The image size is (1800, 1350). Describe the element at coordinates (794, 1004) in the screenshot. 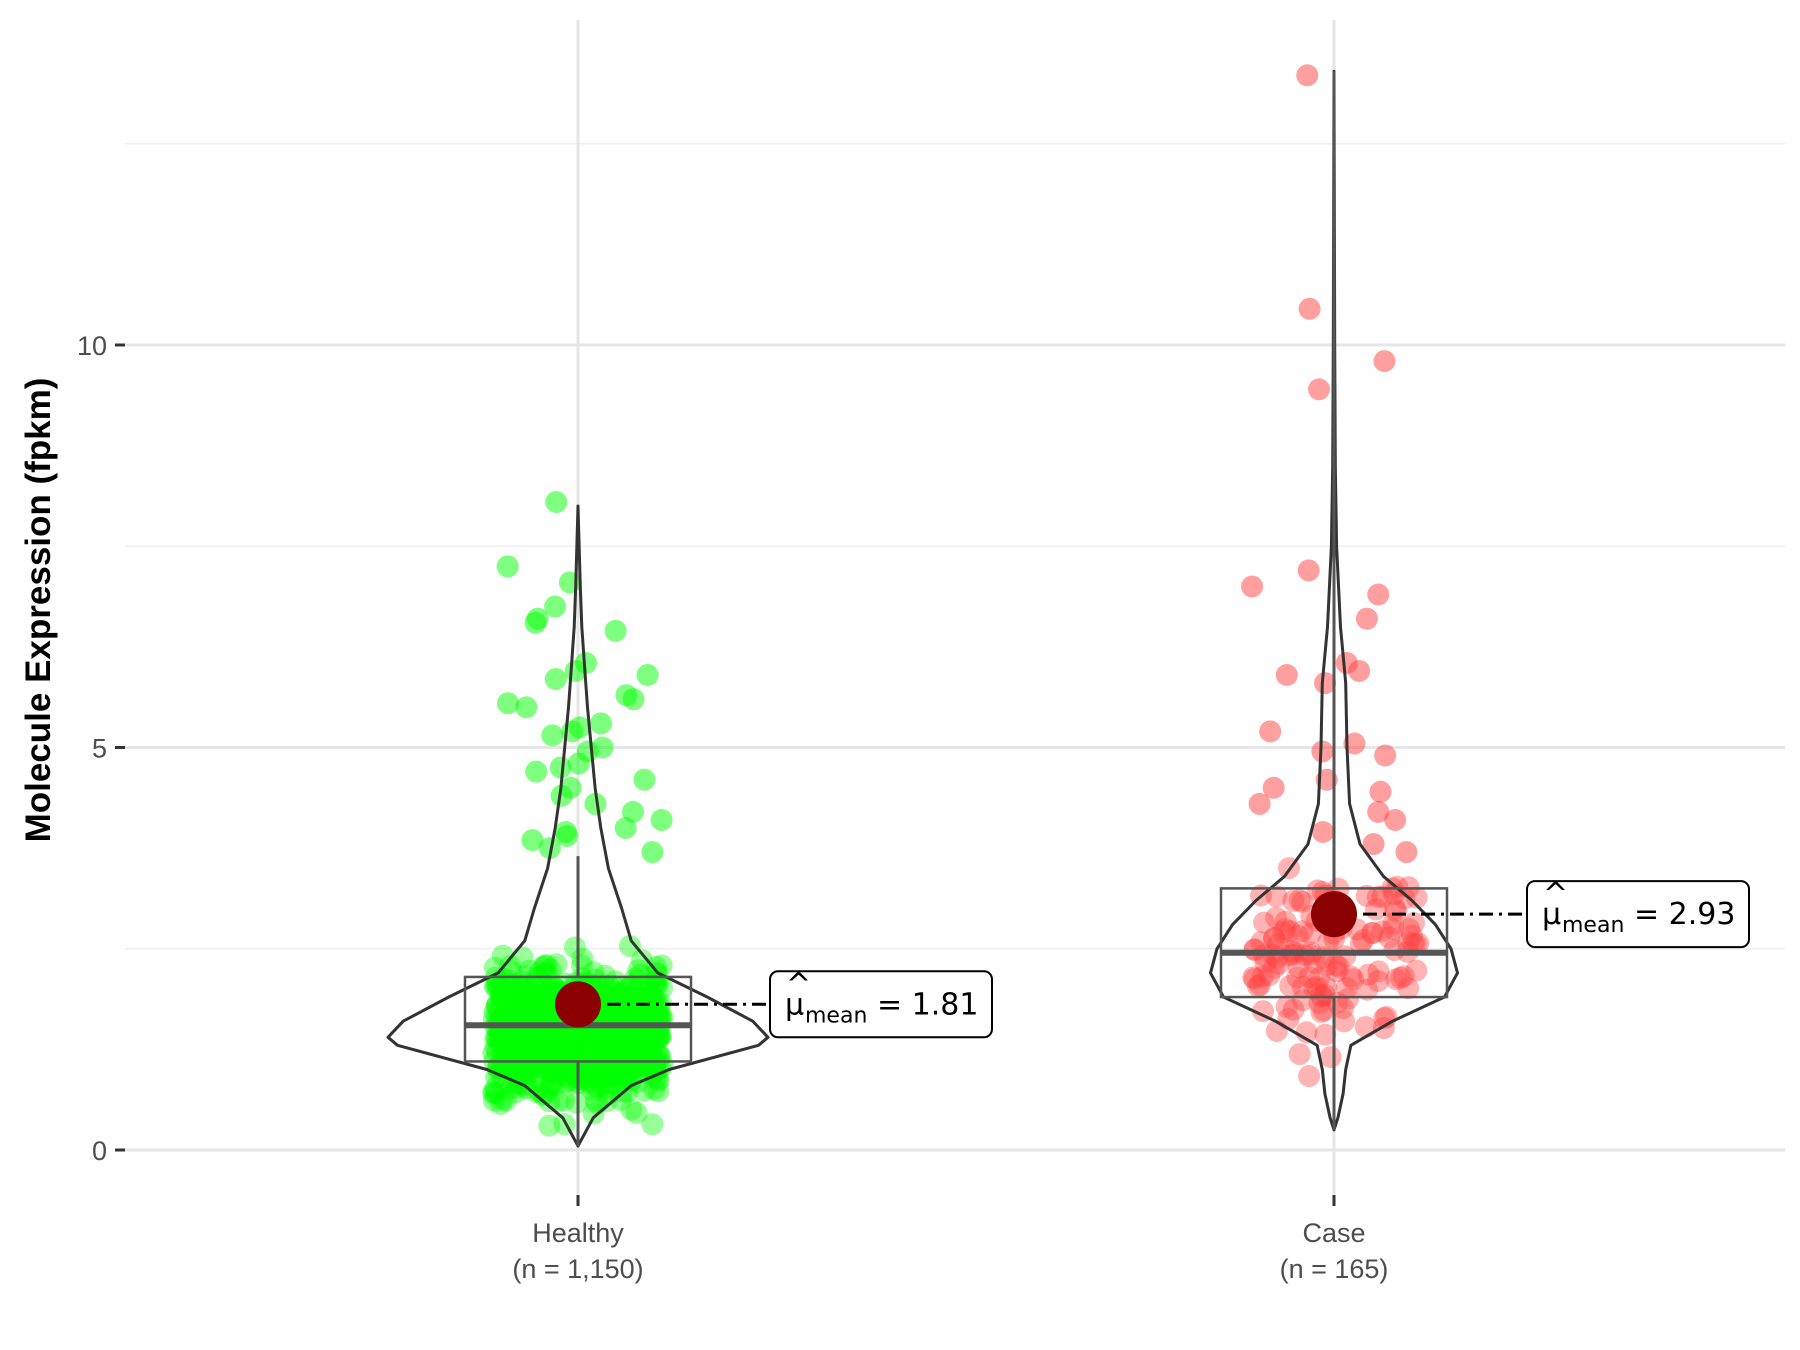

I see `mu-hat-symbol: μ` at that location.